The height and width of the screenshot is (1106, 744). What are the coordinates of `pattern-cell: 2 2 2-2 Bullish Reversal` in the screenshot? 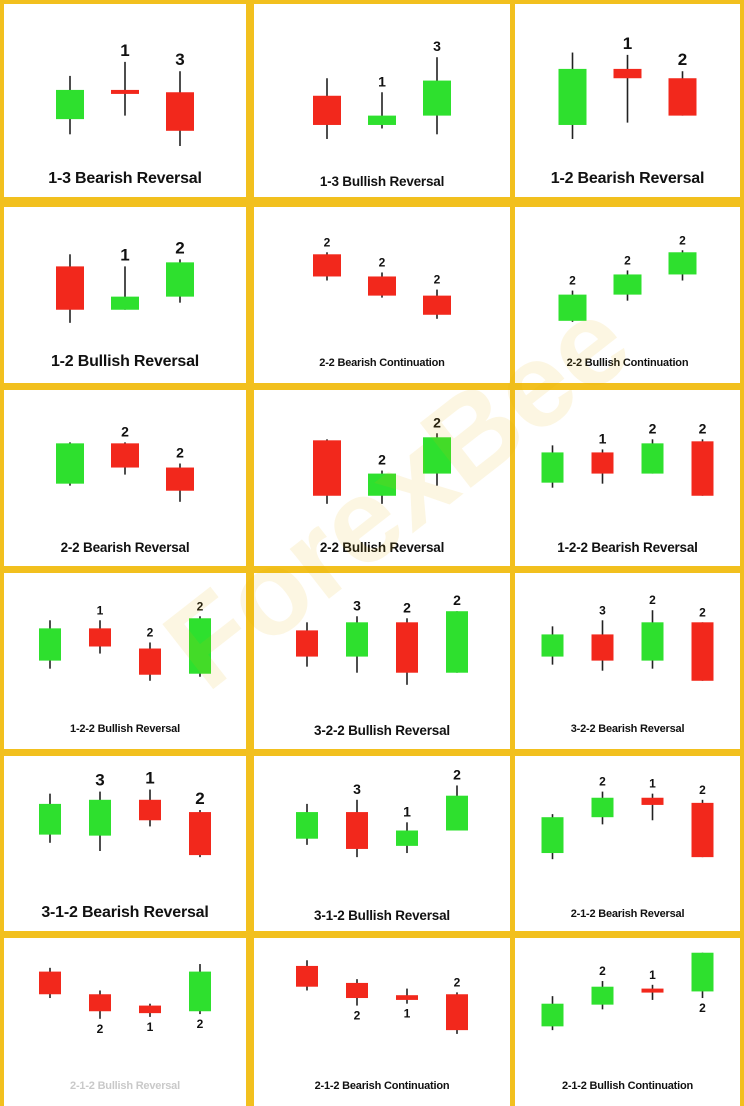 It's located at (382, 478).